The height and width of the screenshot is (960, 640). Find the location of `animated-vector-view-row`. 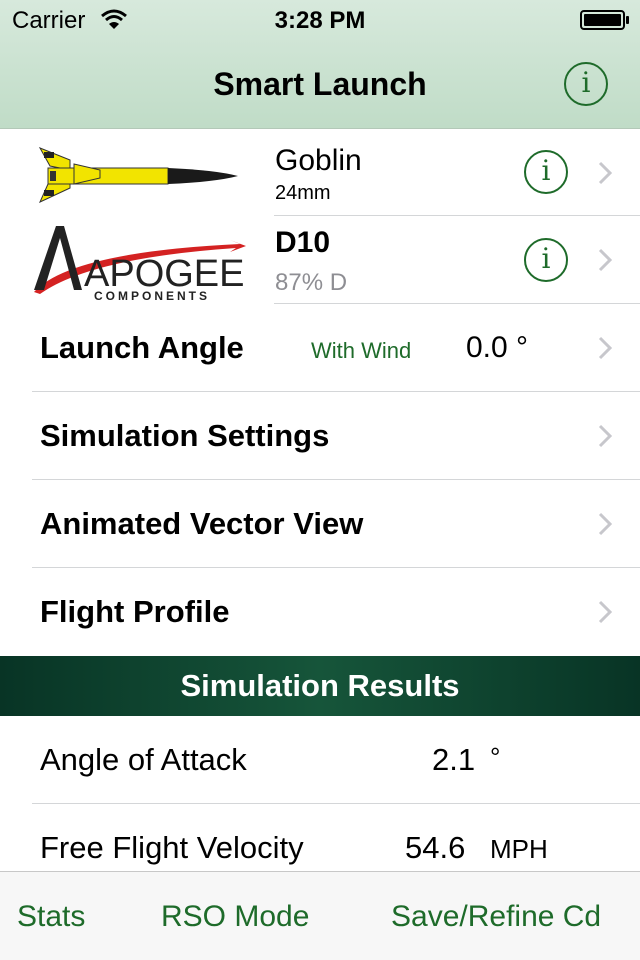

animated-vector-view-row is located at coordinates (320, 524).